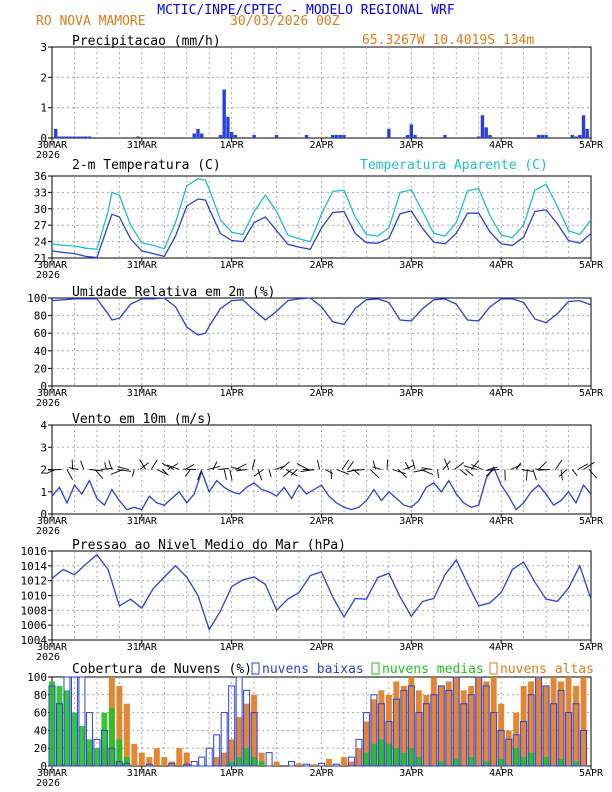  What do you see at coordinates (40, 209) in the screenshot?
I see `y-tick-label: 30` at bounding box center [40, 209].